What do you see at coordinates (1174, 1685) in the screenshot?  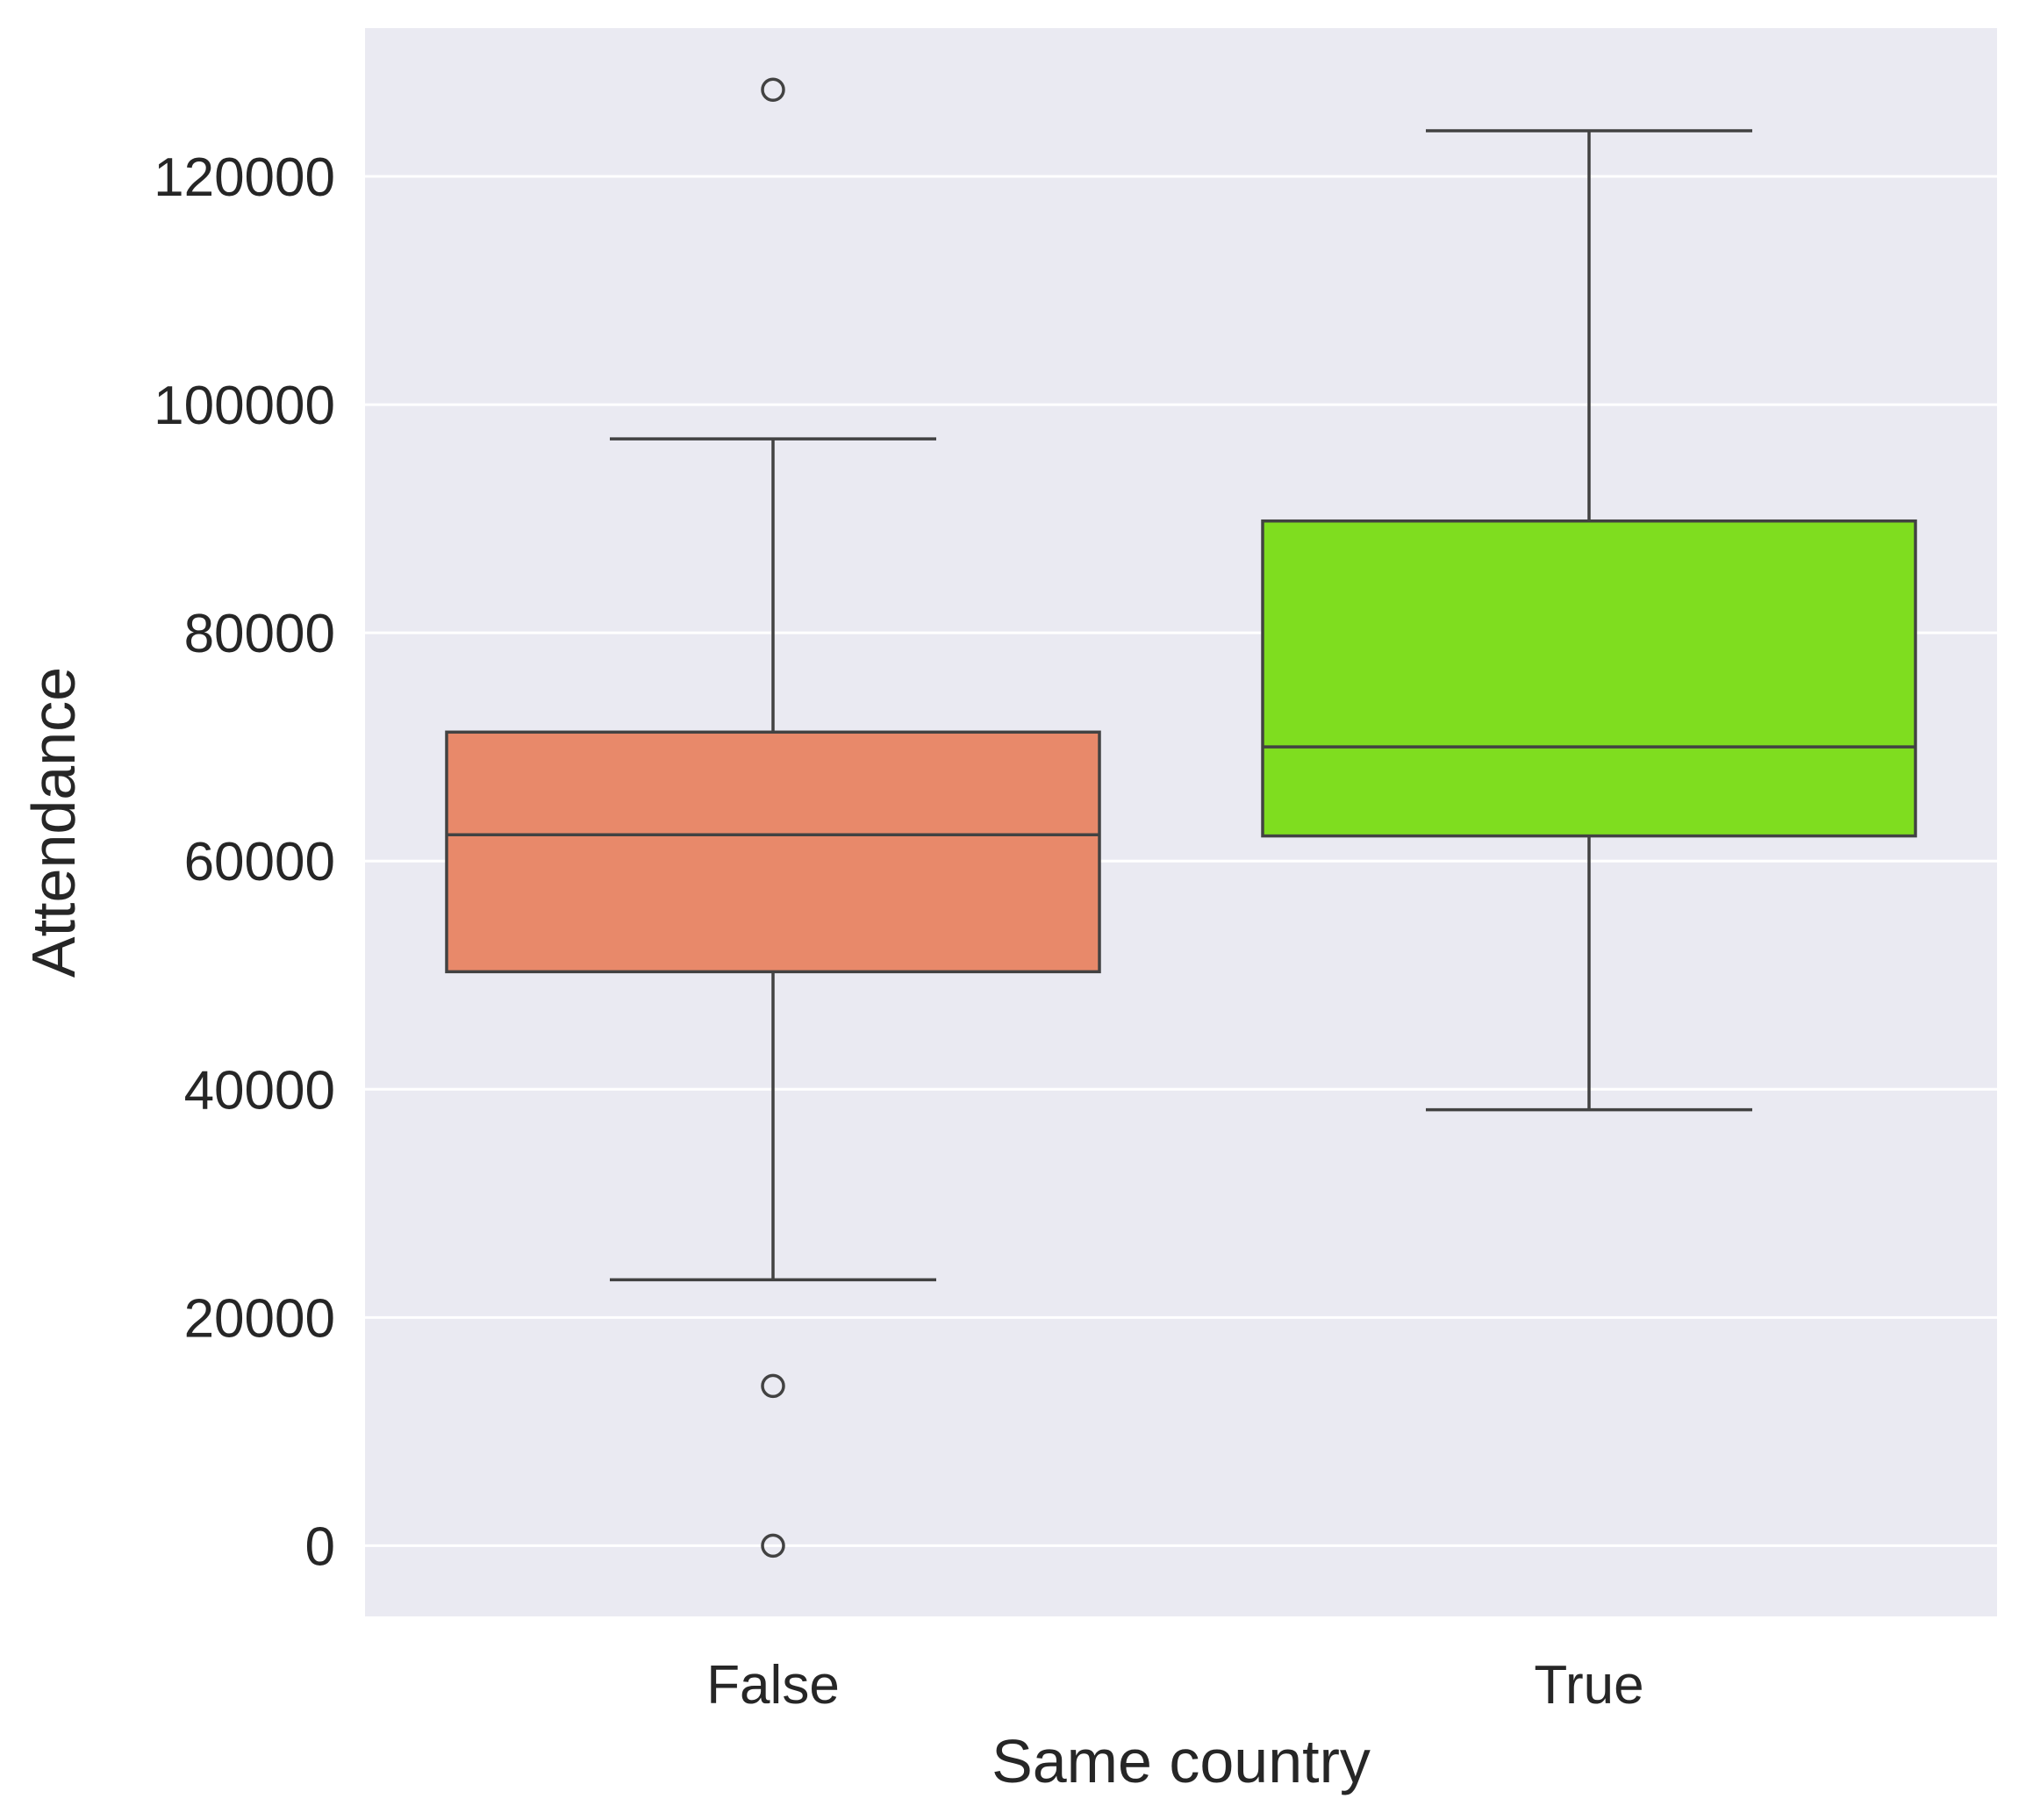 I see `x-tick-labels: False True` at bounding box center [1174, 1685].